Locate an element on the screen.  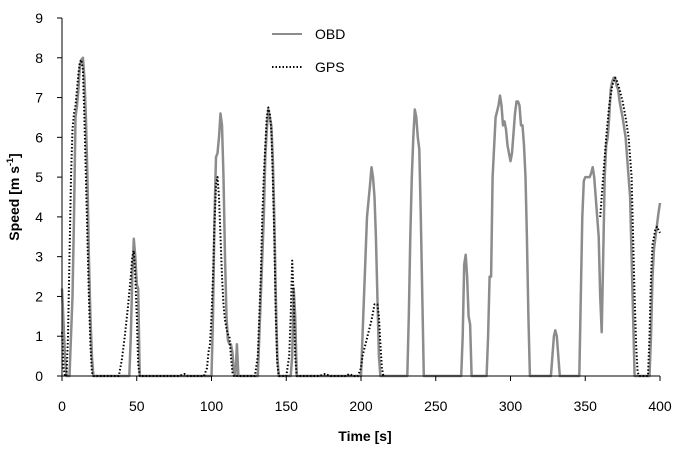
y-tick-label: 4 is located at coordinates (39, 217).